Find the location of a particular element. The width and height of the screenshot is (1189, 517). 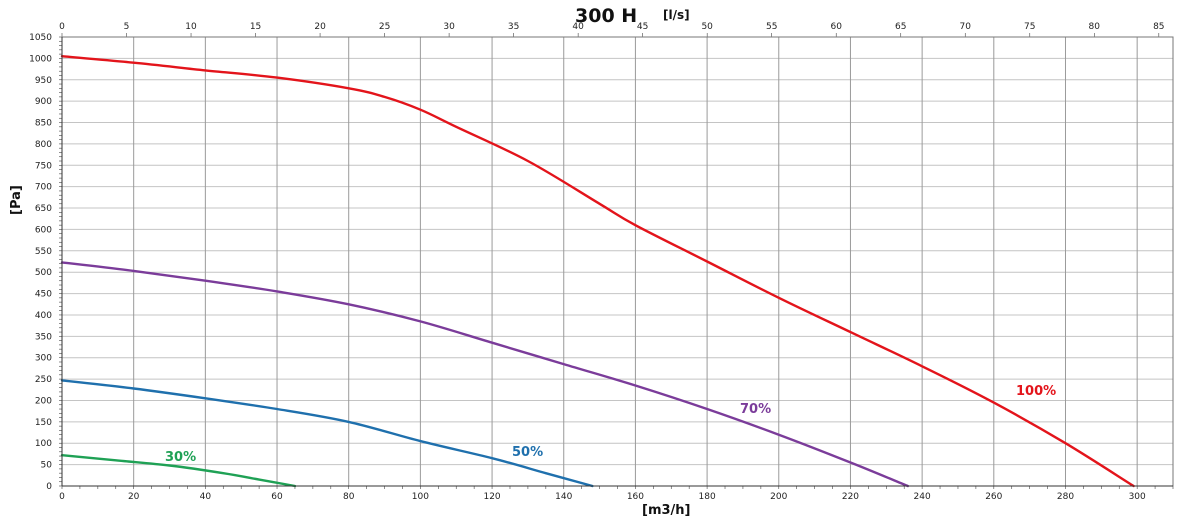

y-tick-label: 1000 is located at coordinates (40, 59).